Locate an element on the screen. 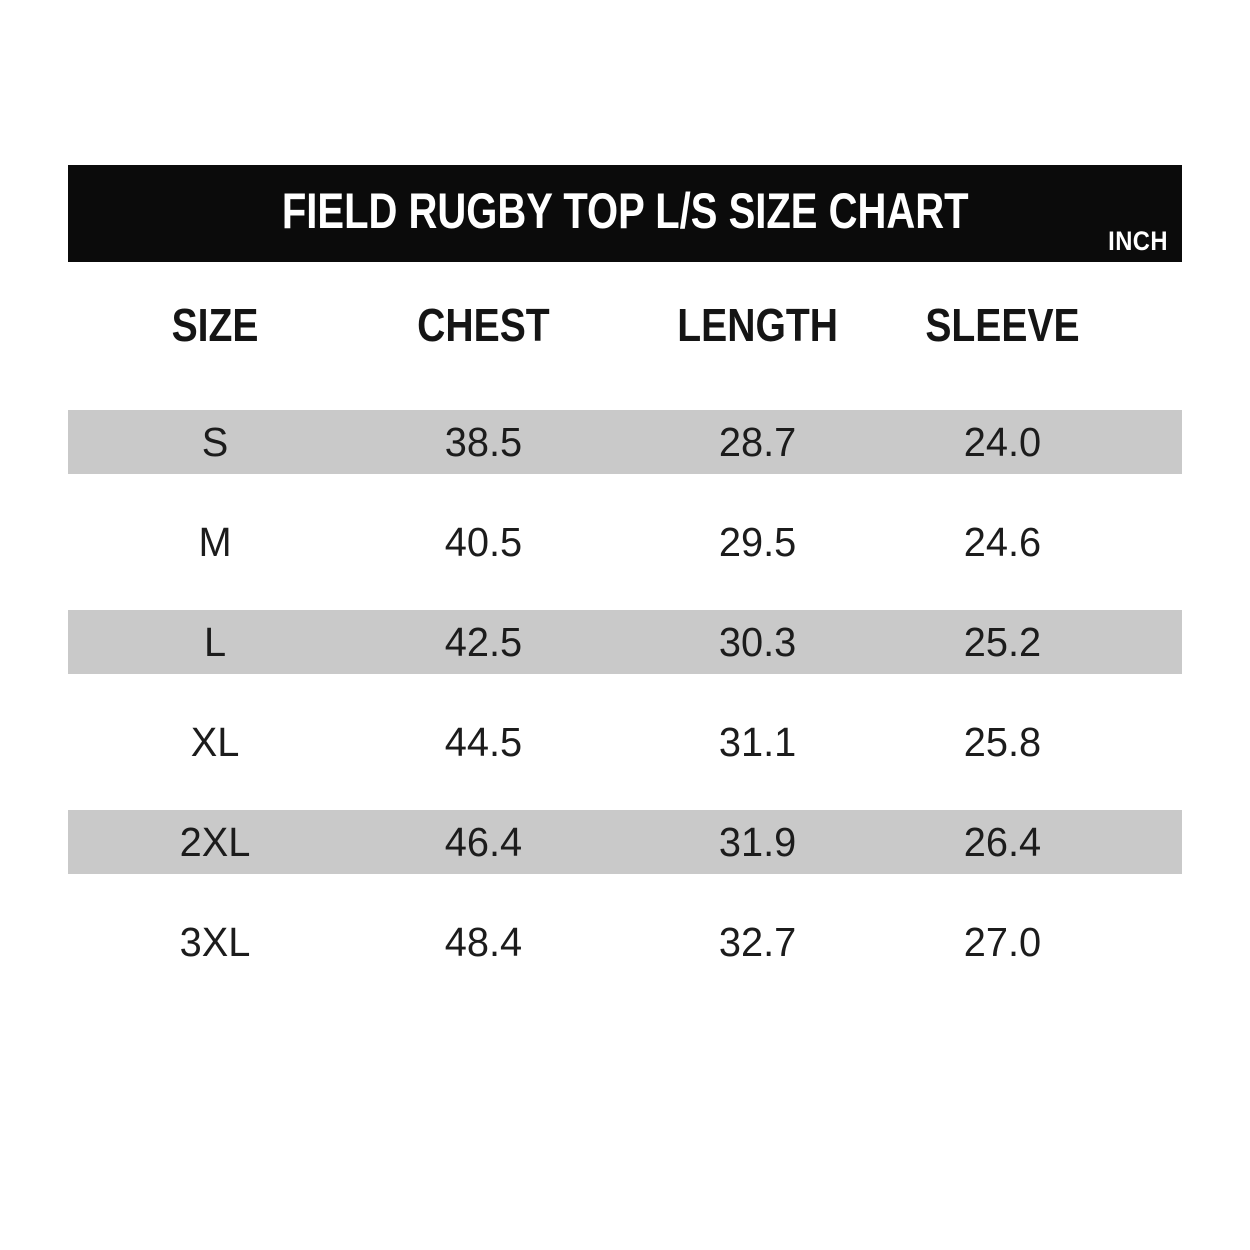 The height and width of the screenshot is (1250, 1250). length-cell: 31.1 is located at coordinates (757, 741).